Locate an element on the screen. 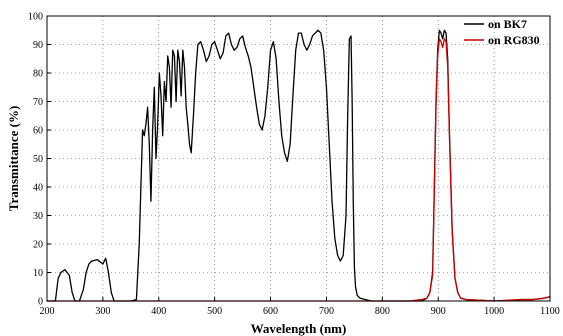 The image size is (563, 336). x-tick-label: 500 is located at coordinates (214, 311).